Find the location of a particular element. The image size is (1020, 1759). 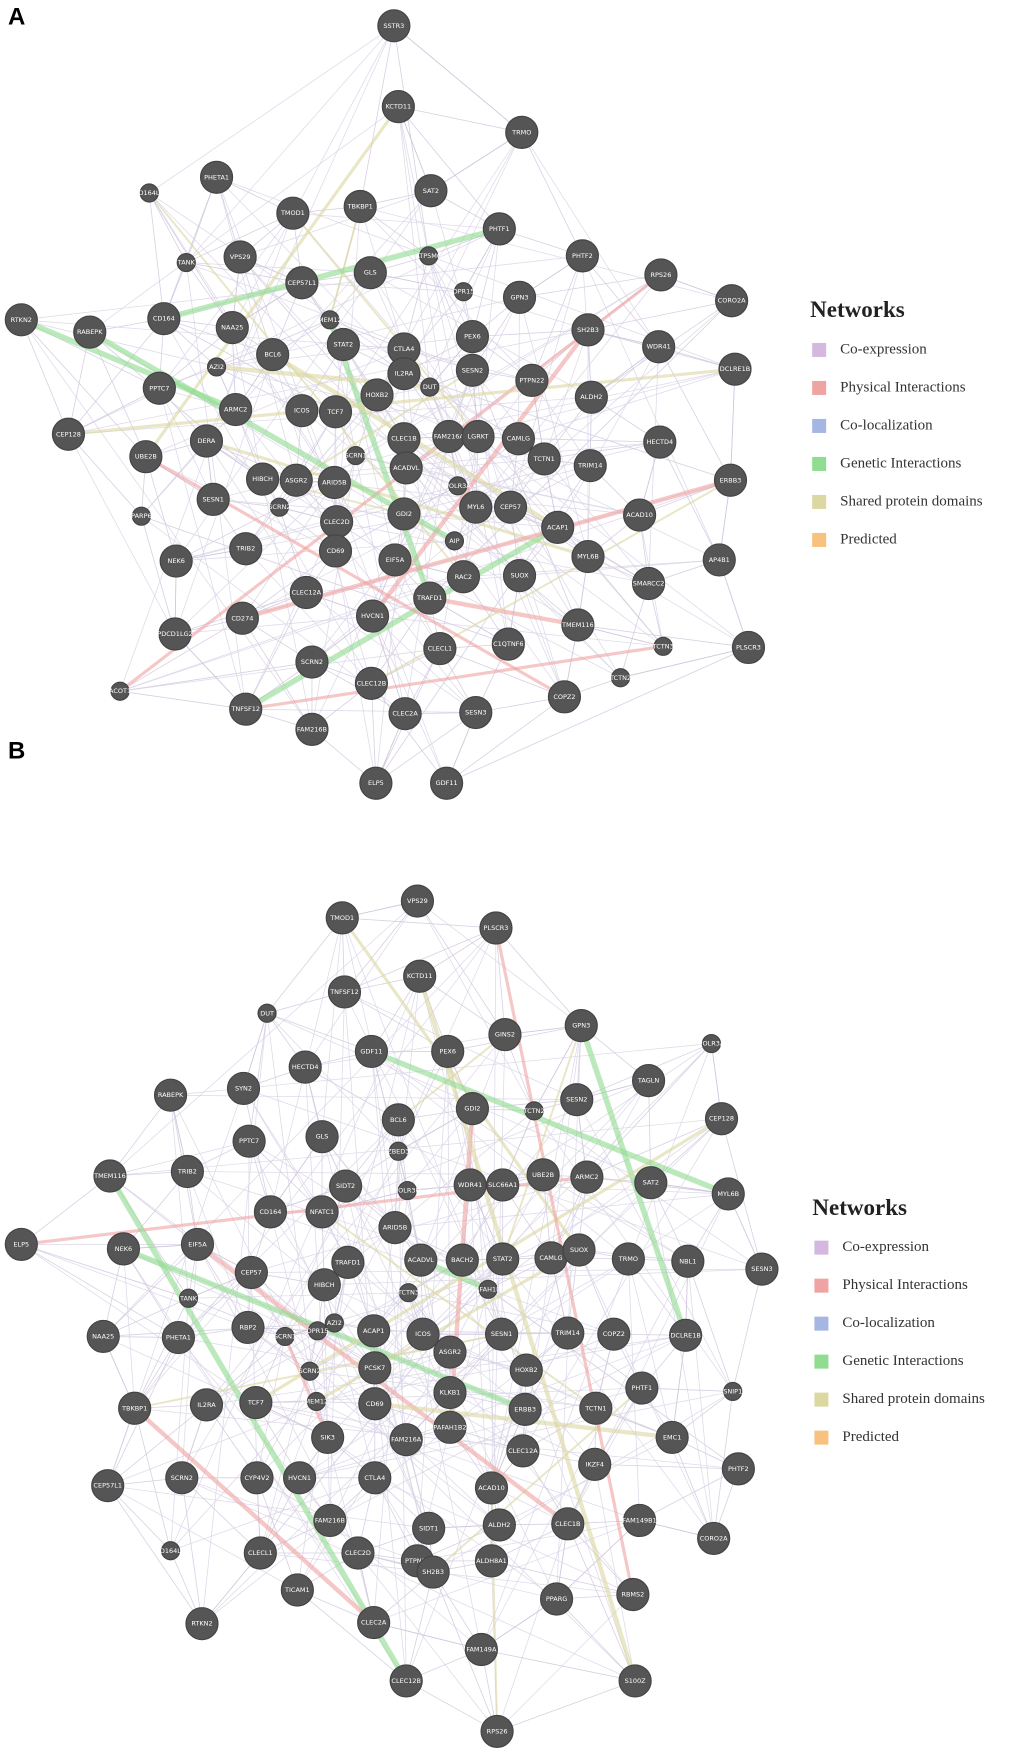

node-label: ATP5MG is located at coordinates (428, 256).